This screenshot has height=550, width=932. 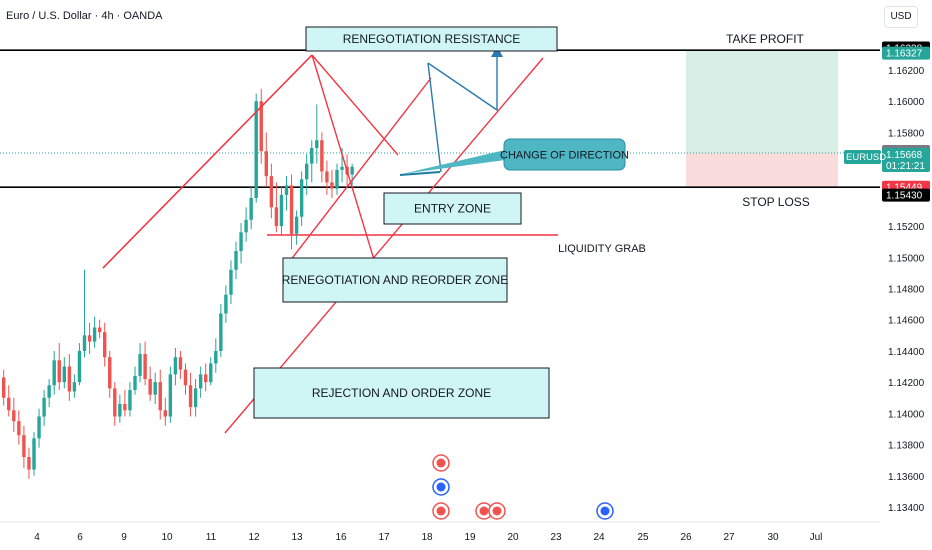 I want to click on time-tick-label: 17, so click(x=384, y=537).